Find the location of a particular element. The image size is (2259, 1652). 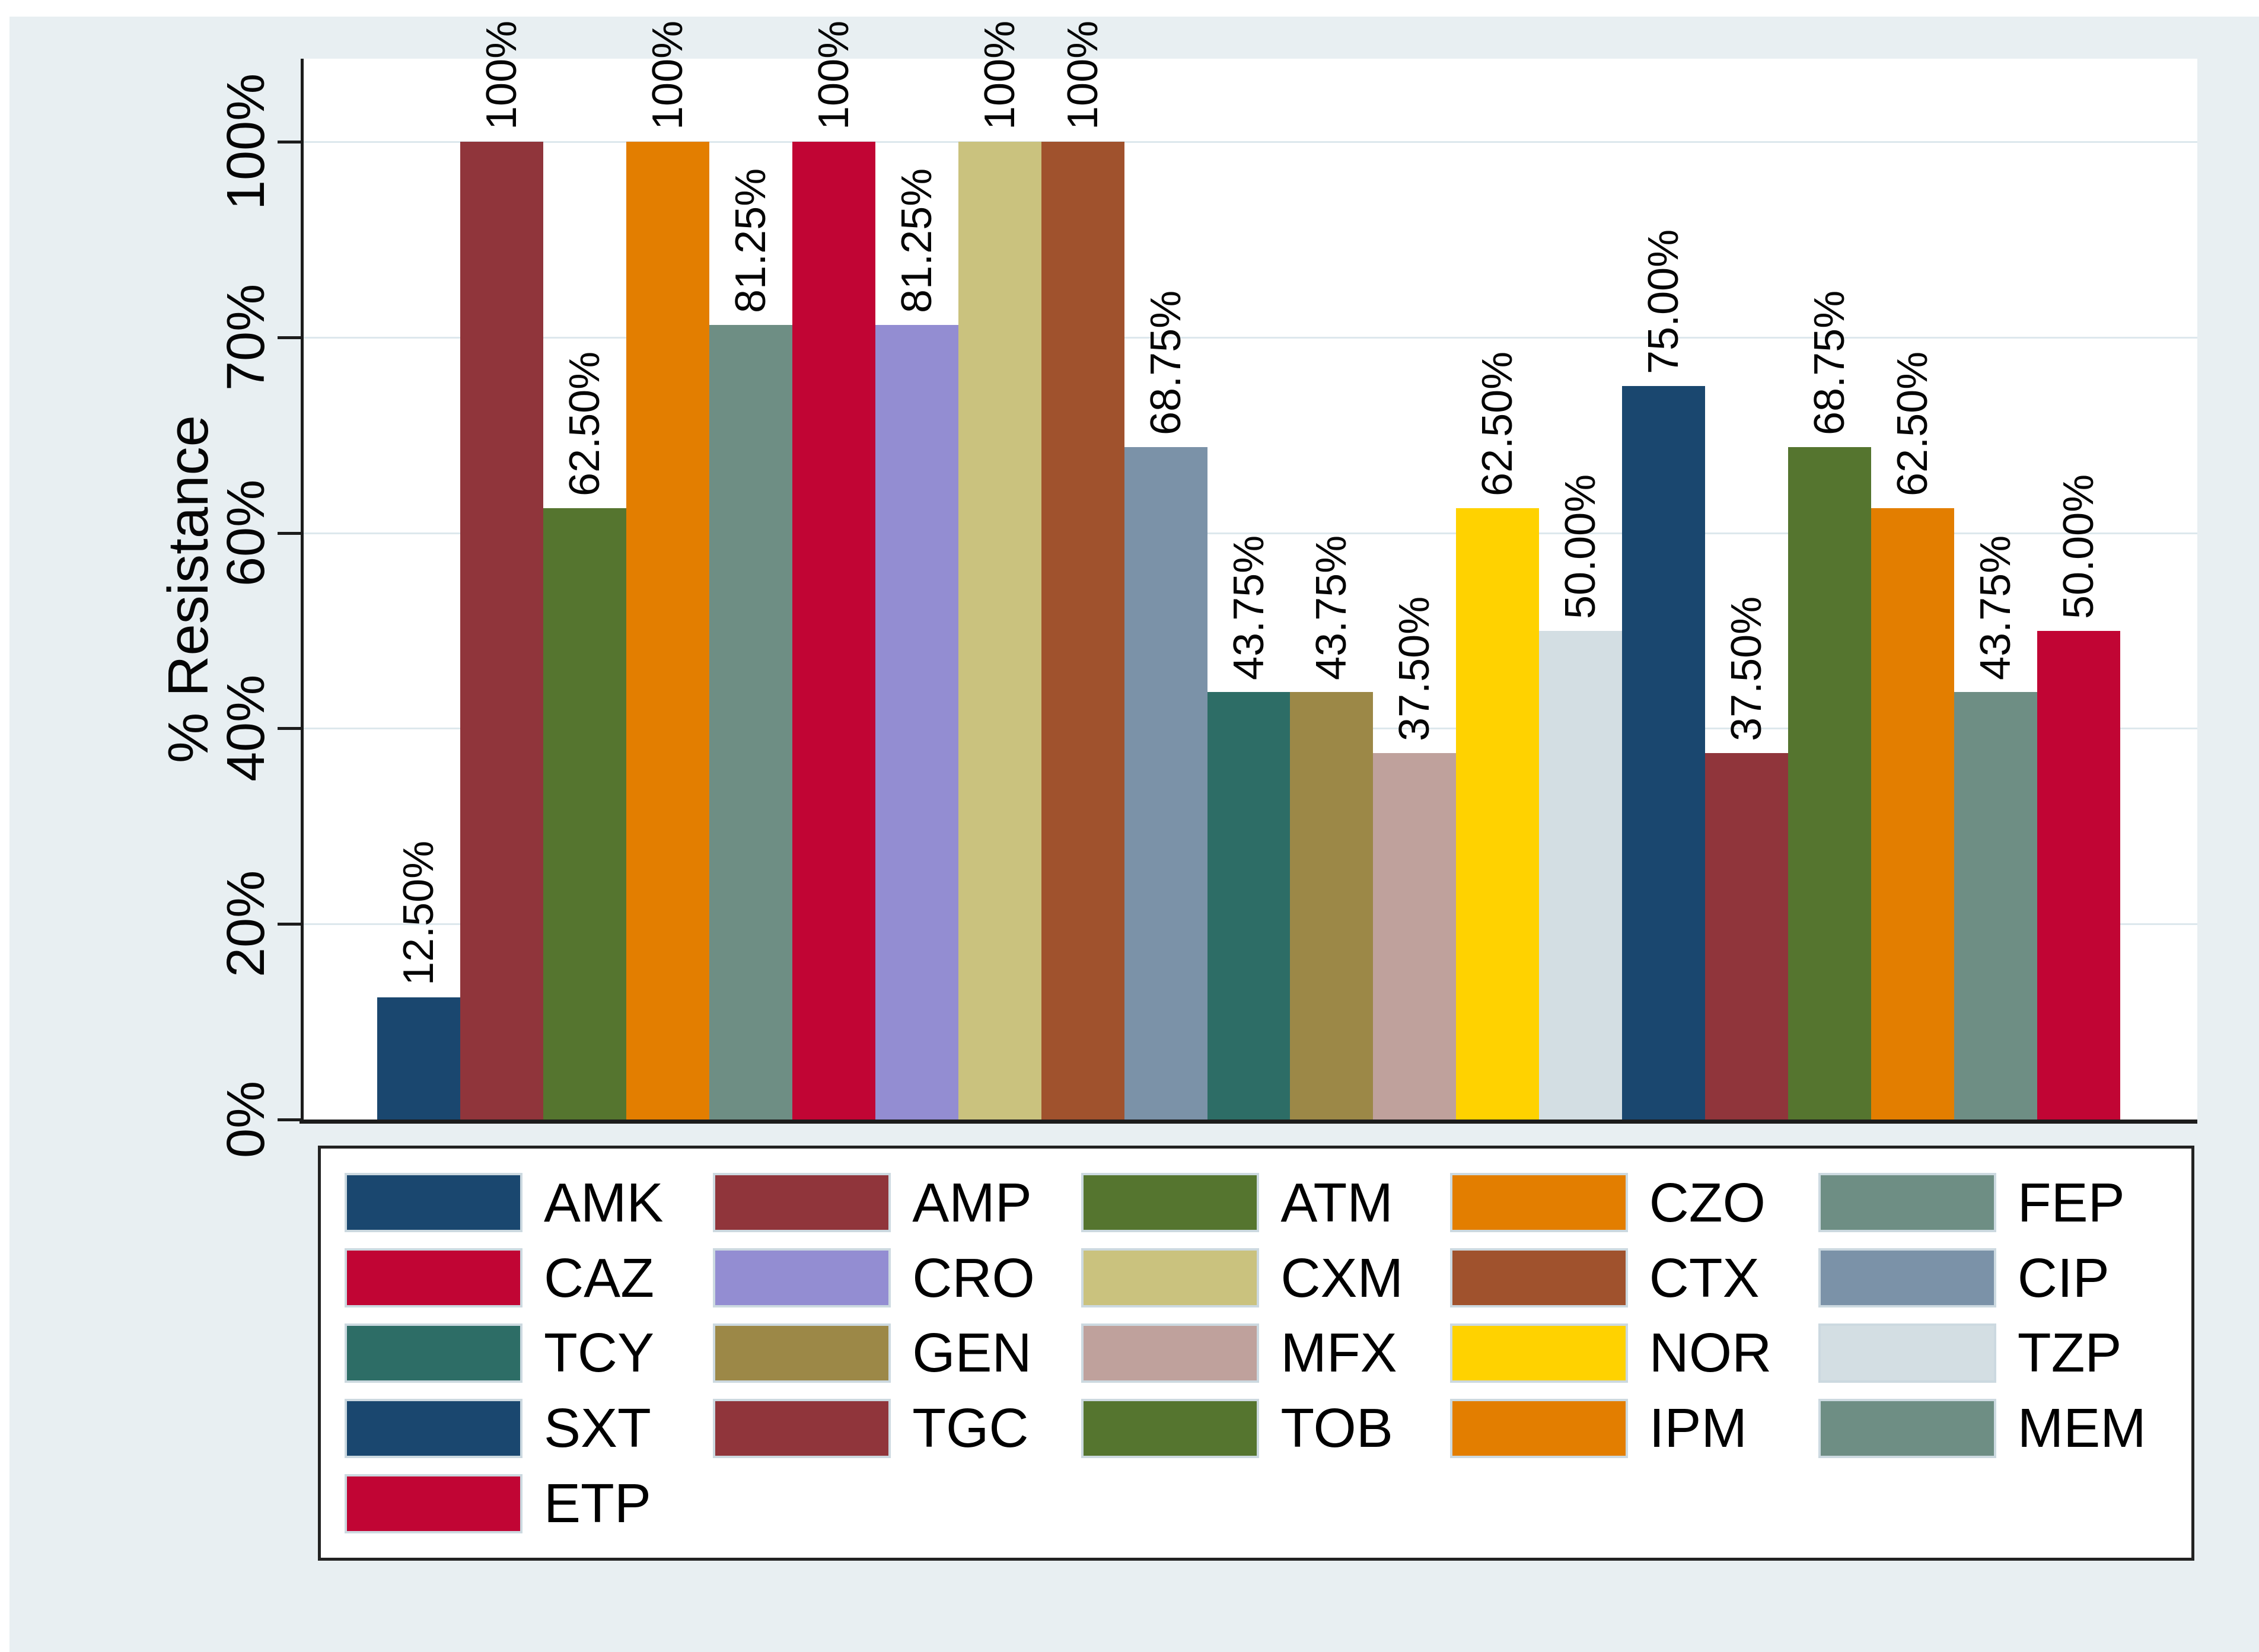

bar-CAZ is located at coordinates (834, 631).